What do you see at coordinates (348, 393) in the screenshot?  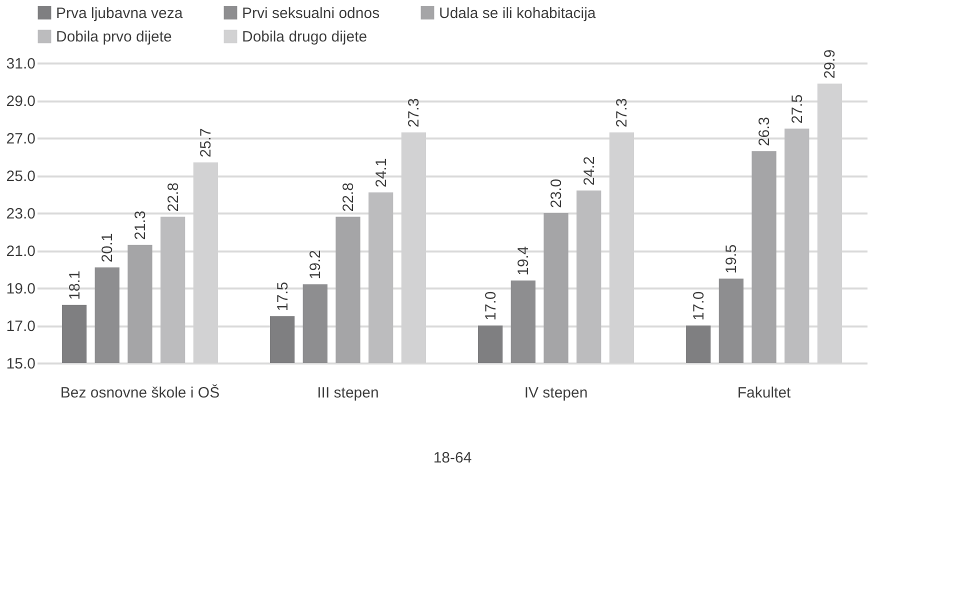 I see `x-tick-label: III stepen` at bounding box center [348, 393].